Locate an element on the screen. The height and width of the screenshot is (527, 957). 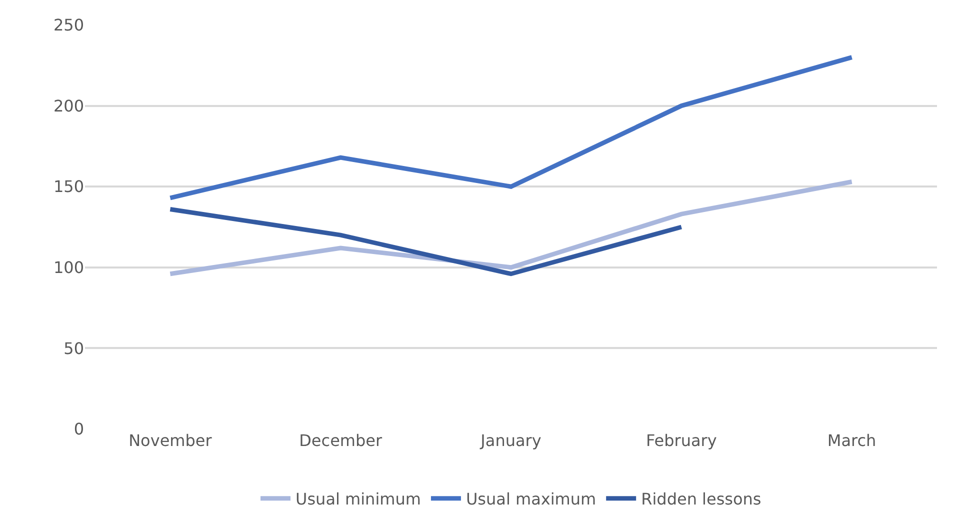
x-tick-label: November is located at coordinates (170, 440).